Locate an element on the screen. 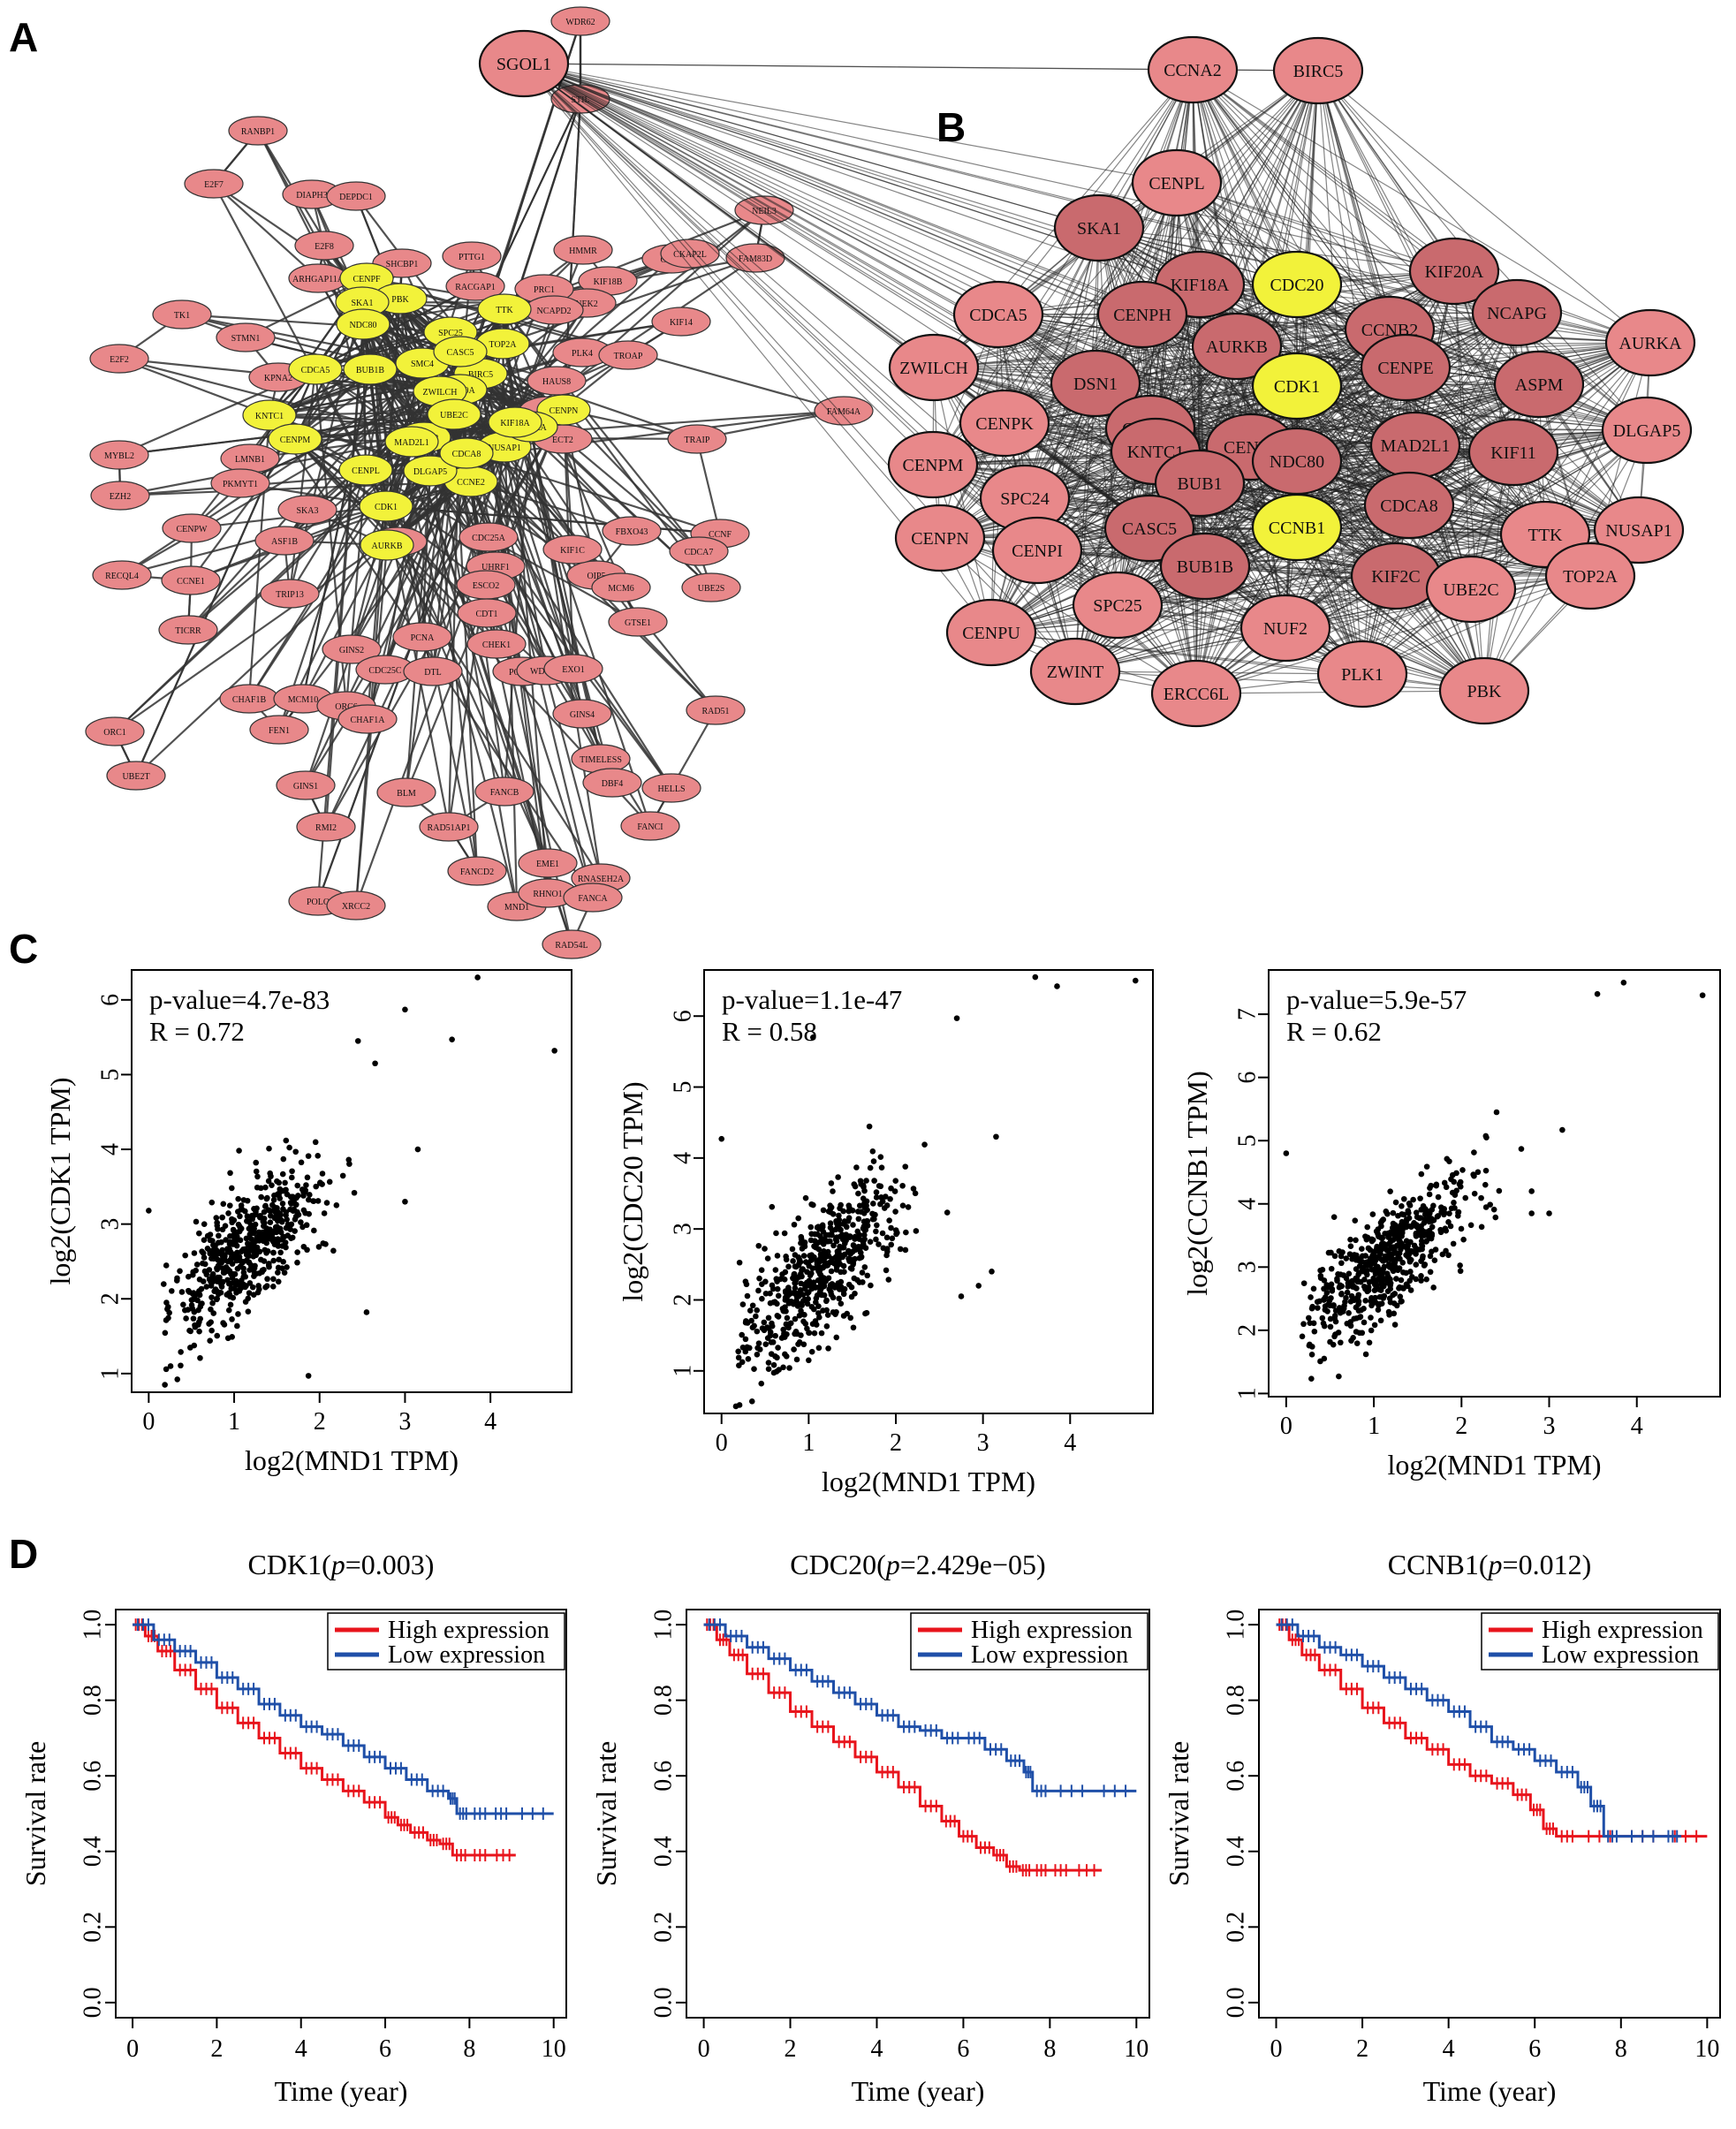 Image resolution: width=1736 pixels, height=2129 pixels. network-a-node-trip13: TRIP13 is located at coordinates (290, 594).